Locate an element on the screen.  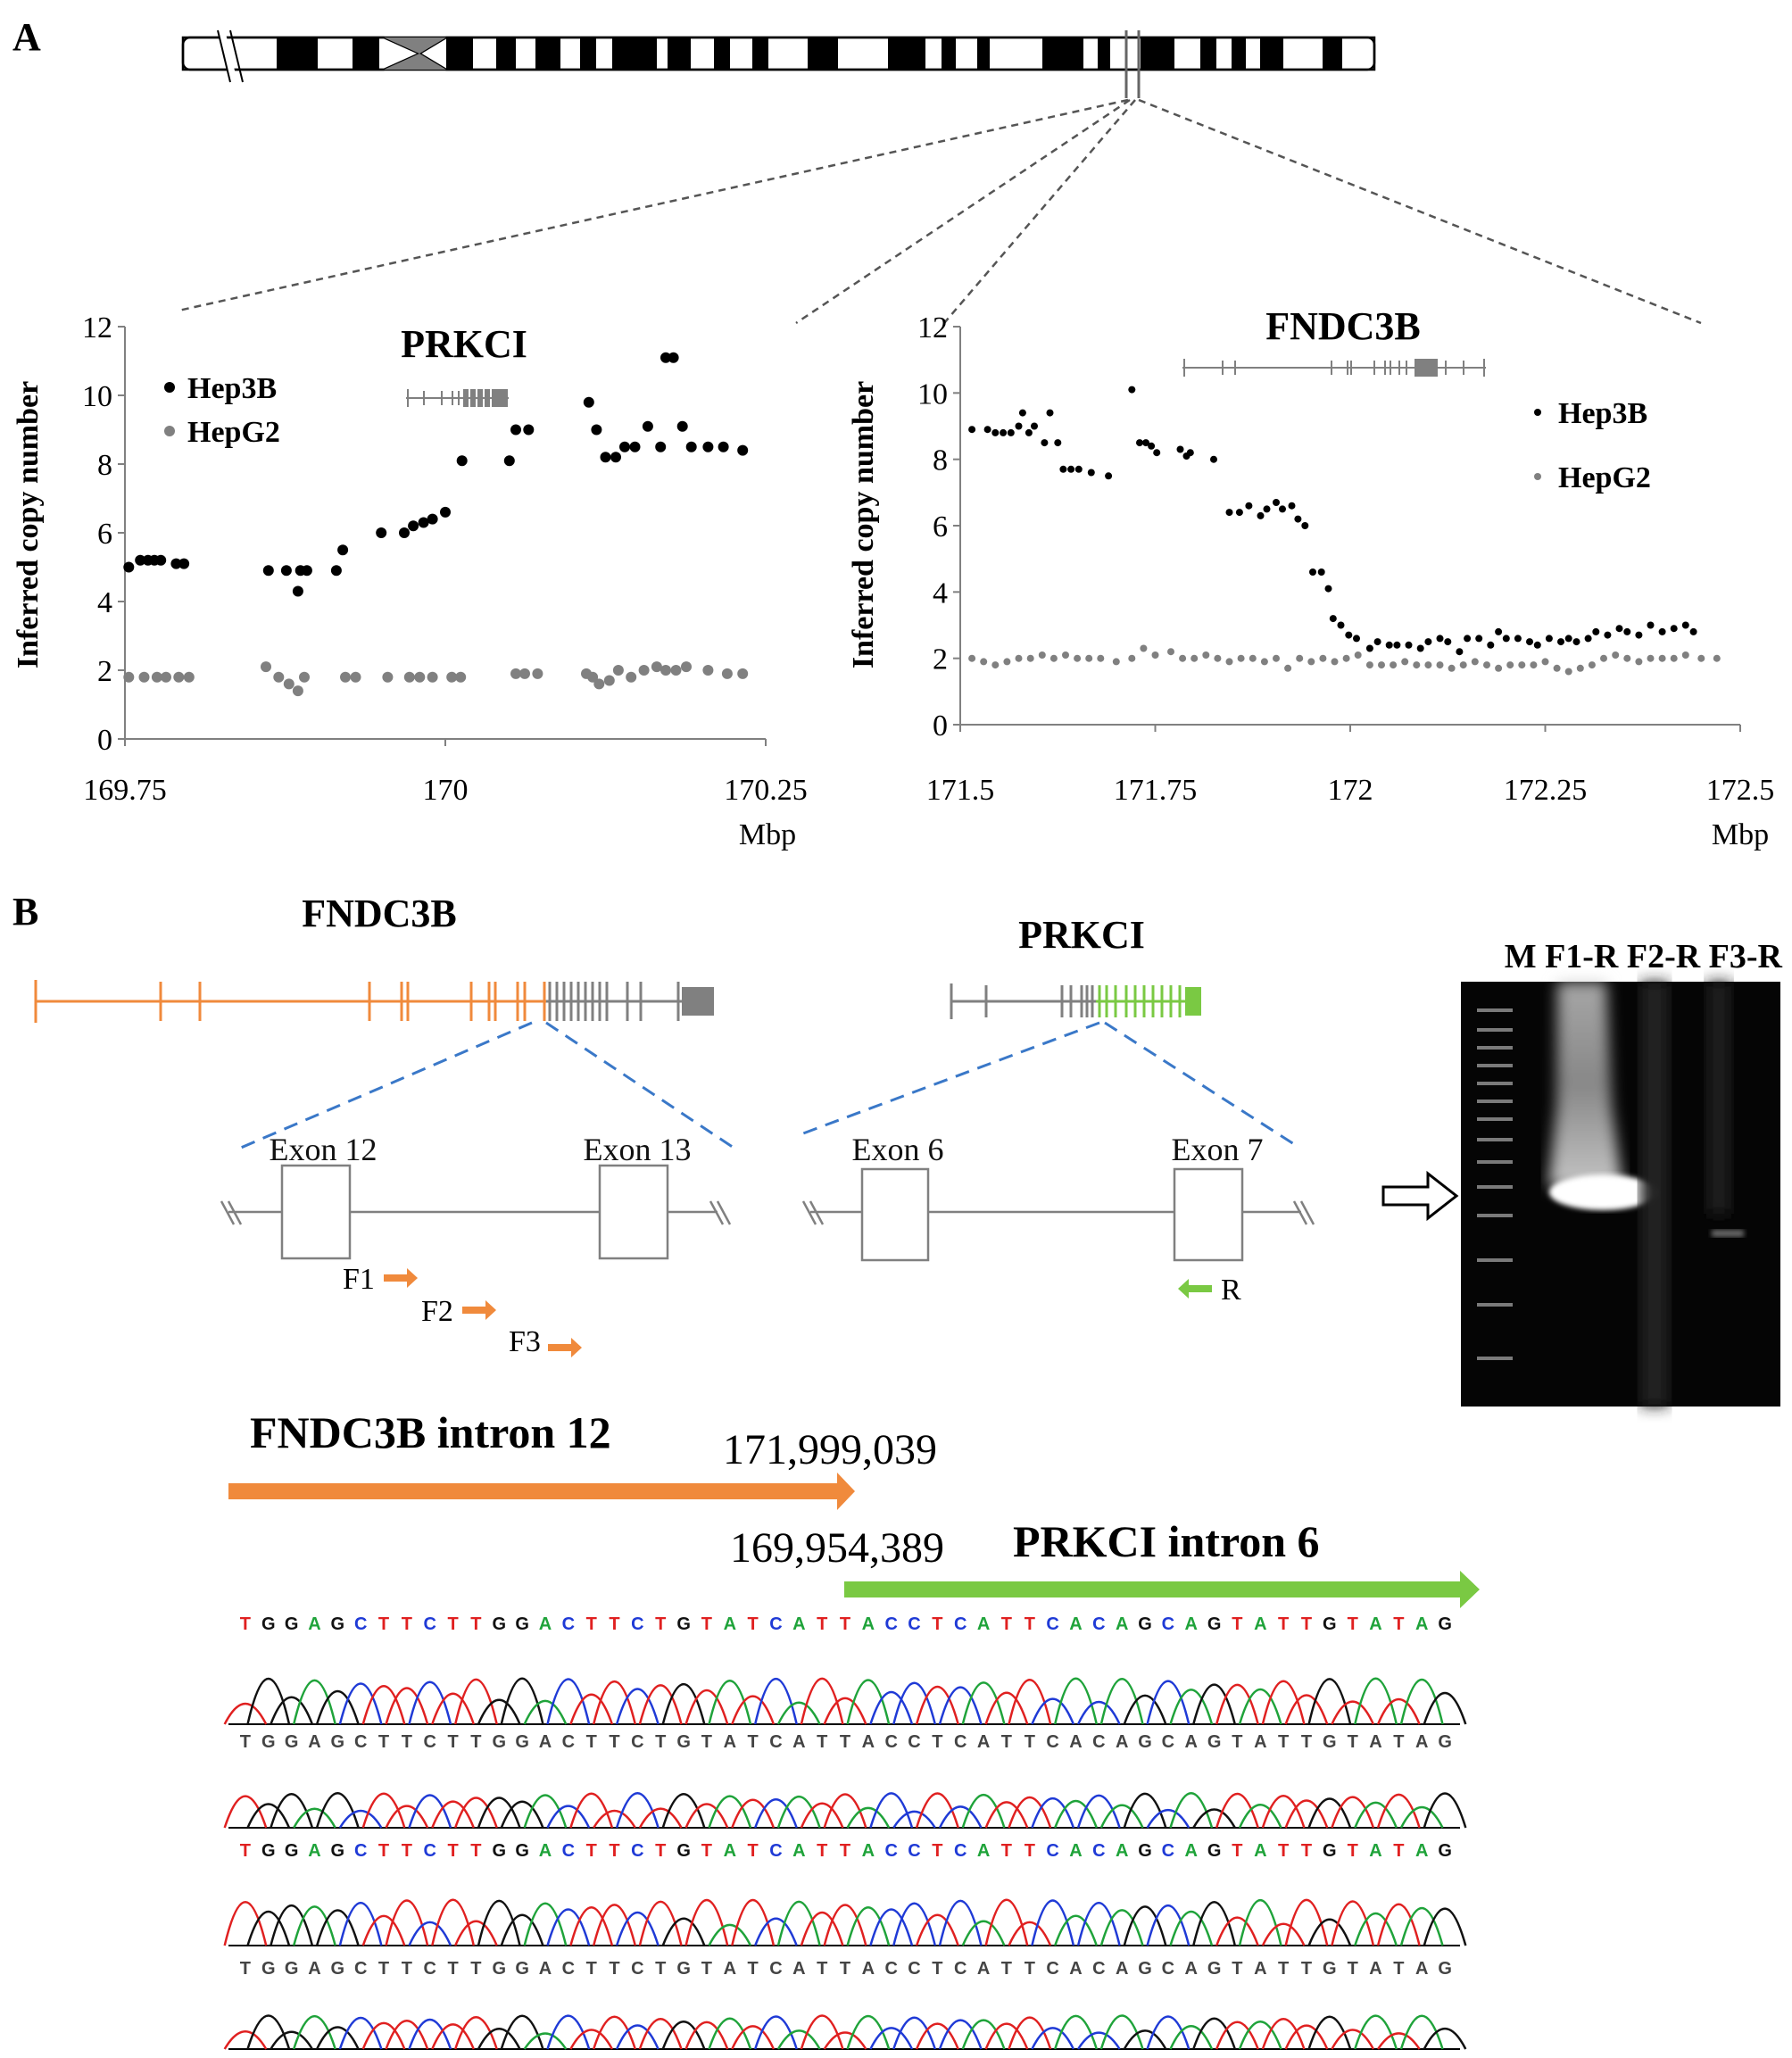
fndc3b-exon-zoom is located at coordinates (476, 1212).